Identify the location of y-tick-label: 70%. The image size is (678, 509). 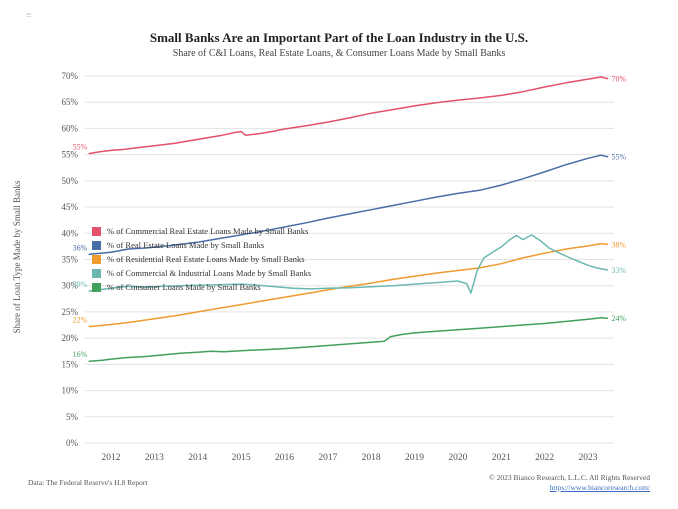
(70, 76).